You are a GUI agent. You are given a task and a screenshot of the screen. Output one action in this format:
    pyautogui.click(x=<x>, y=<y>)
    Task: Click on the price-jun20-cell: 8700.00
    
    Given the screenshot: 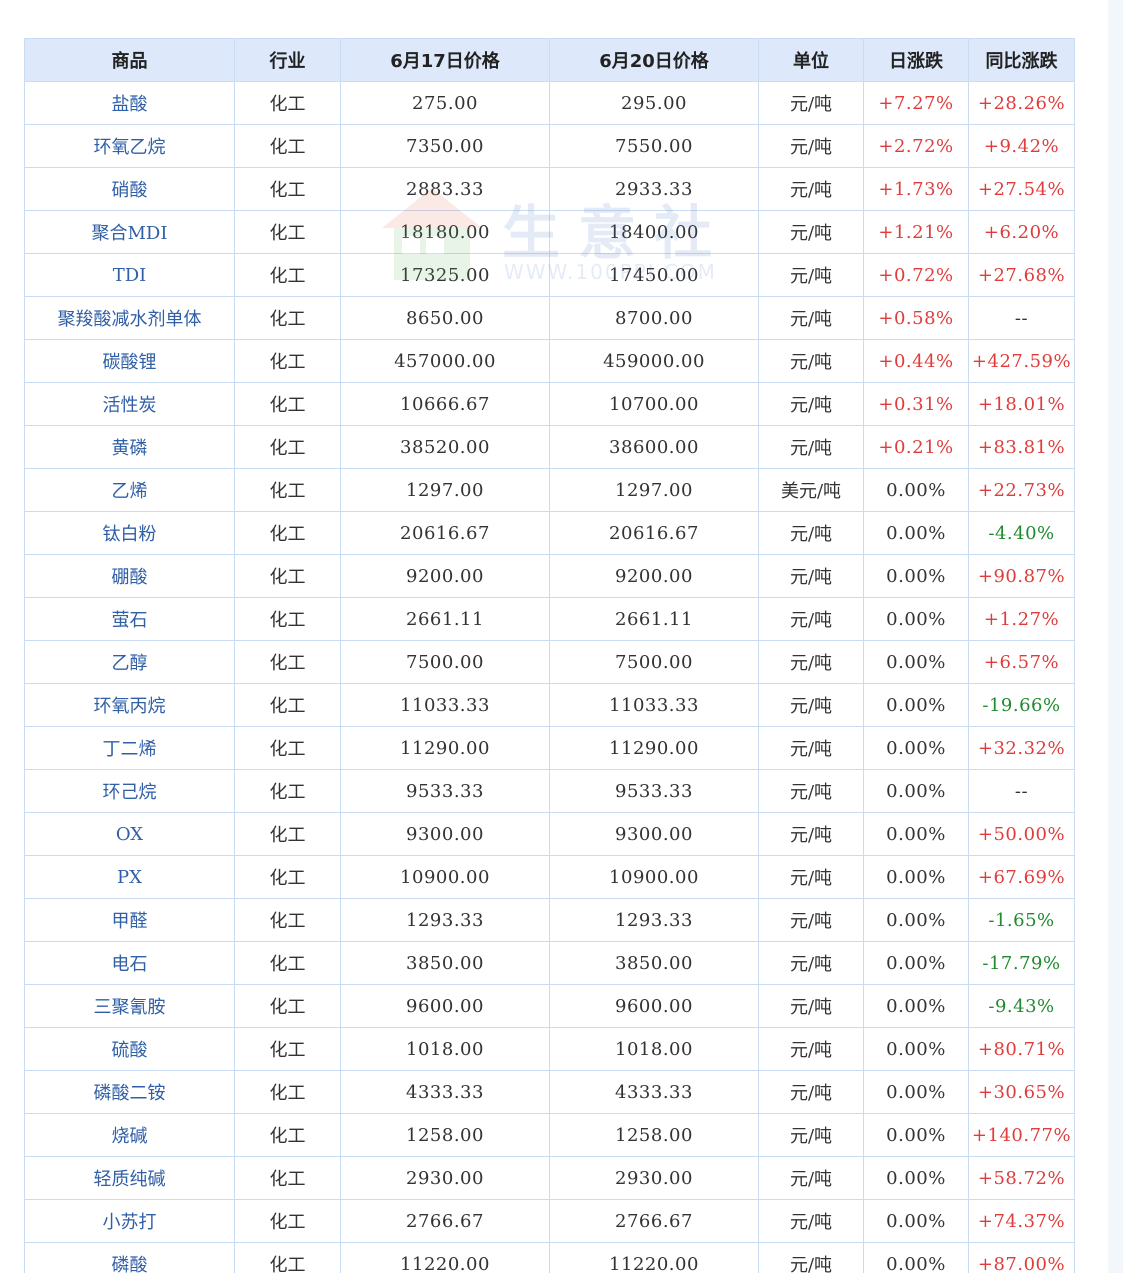 What is the action you would take?
    pyautogui.click(x=654, y=318)
    